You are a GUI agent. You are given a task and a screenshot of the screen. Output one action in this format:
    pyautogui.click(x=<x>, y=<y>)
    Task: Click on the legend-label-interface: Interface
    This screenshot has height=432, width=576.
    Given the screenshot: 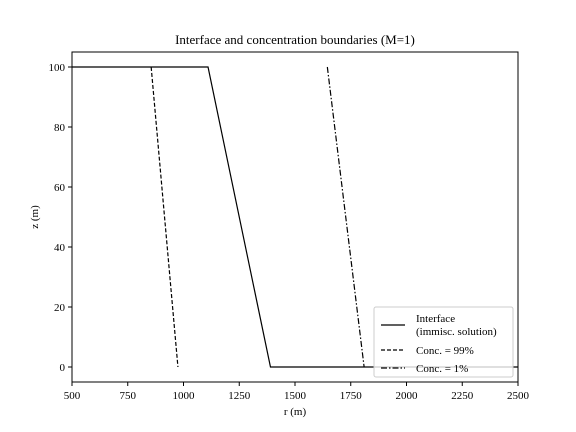 What is the action you would take?
    pyautogui.click(x=435, y=319)
    